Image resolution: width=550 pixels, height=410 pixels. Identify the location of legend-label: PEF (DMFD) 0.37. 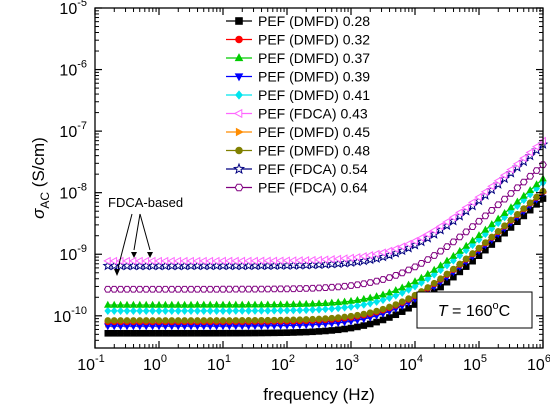
(314, 58).